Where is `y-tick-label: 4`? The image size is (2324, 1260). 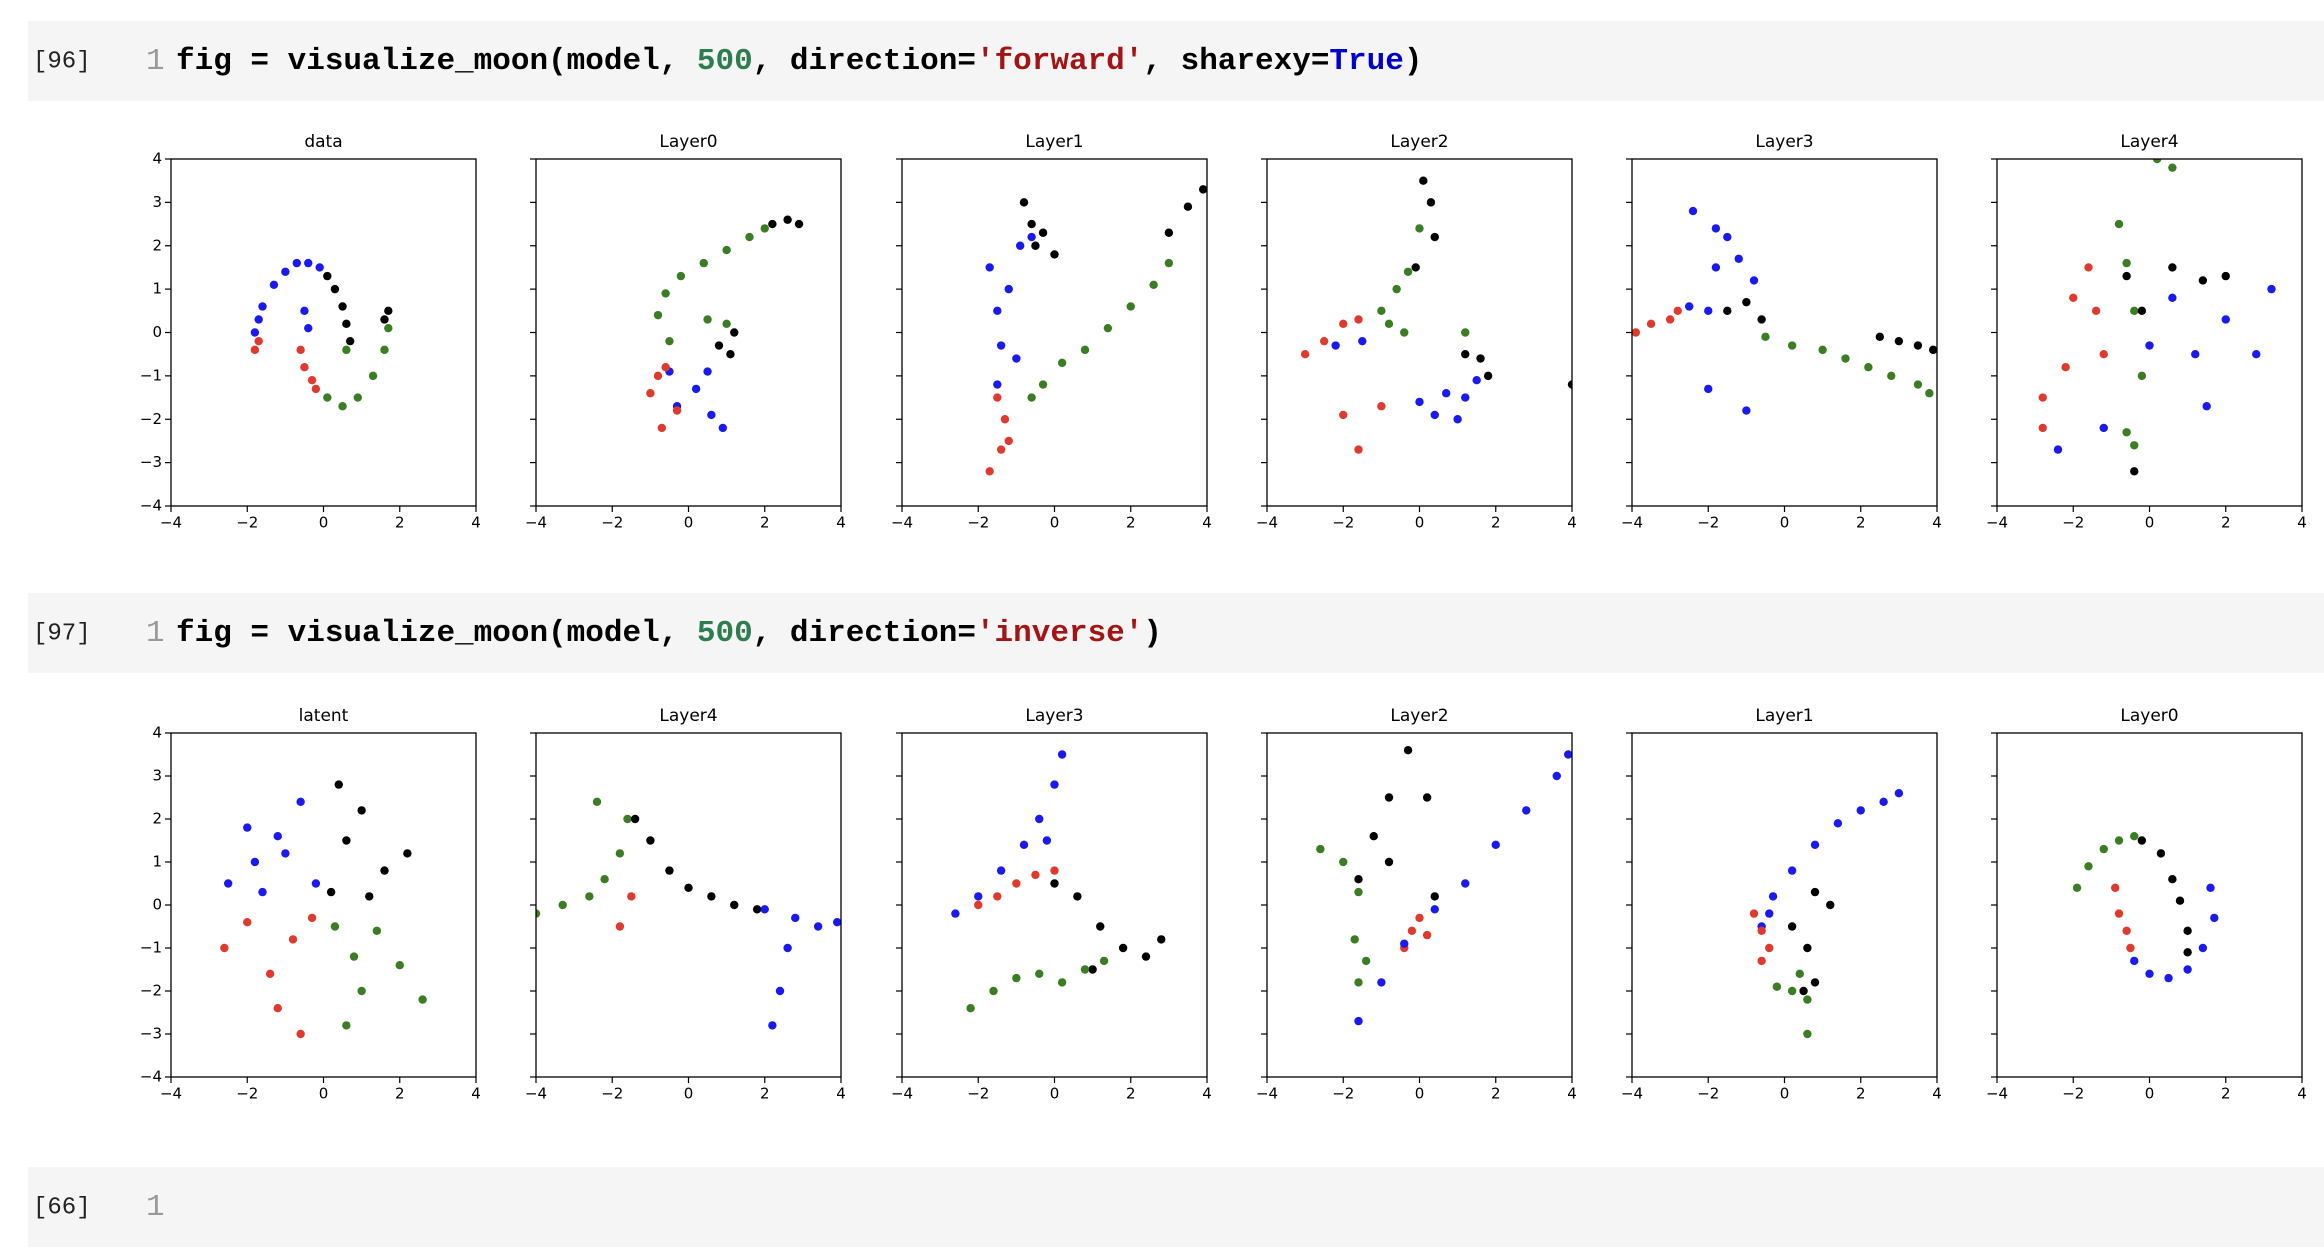
y-tick-label: 4 is located at coordinates (157, 159).